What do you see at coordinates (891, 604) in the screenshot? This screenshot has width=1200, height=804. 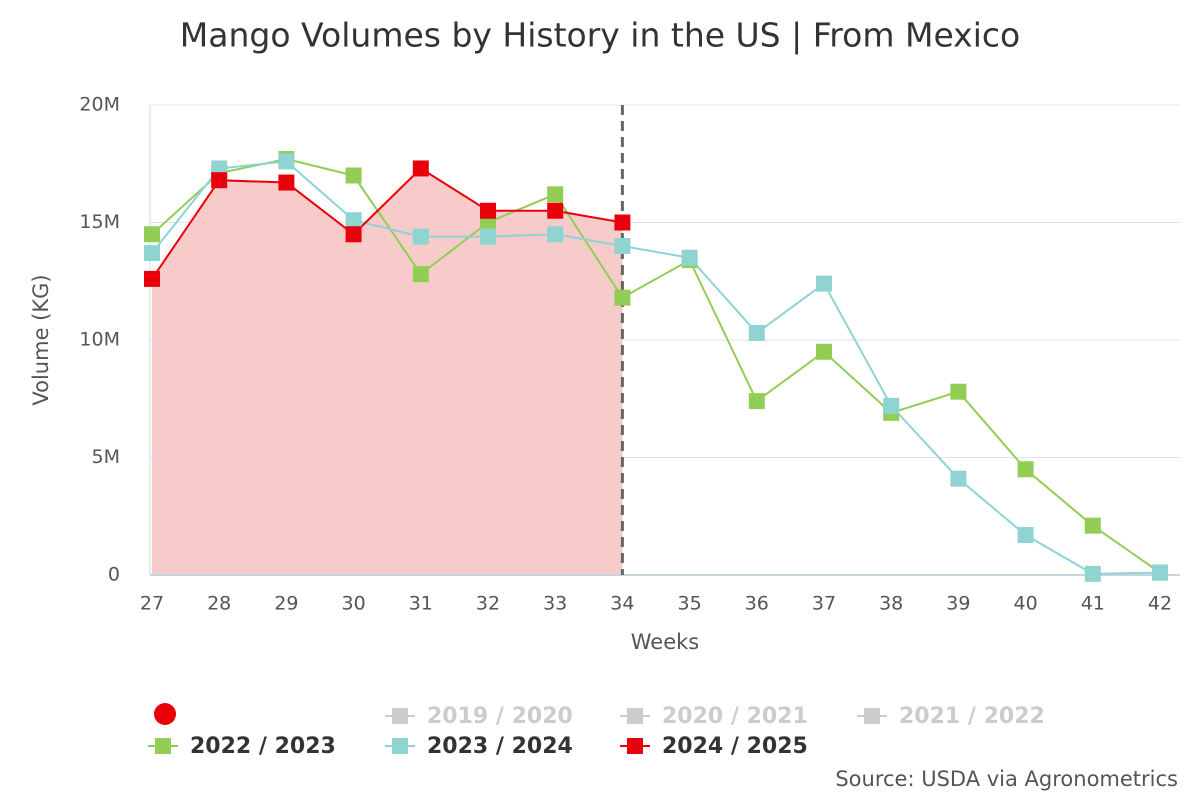 I see `x-tick-label: 38` at bounding box center [891, 604].